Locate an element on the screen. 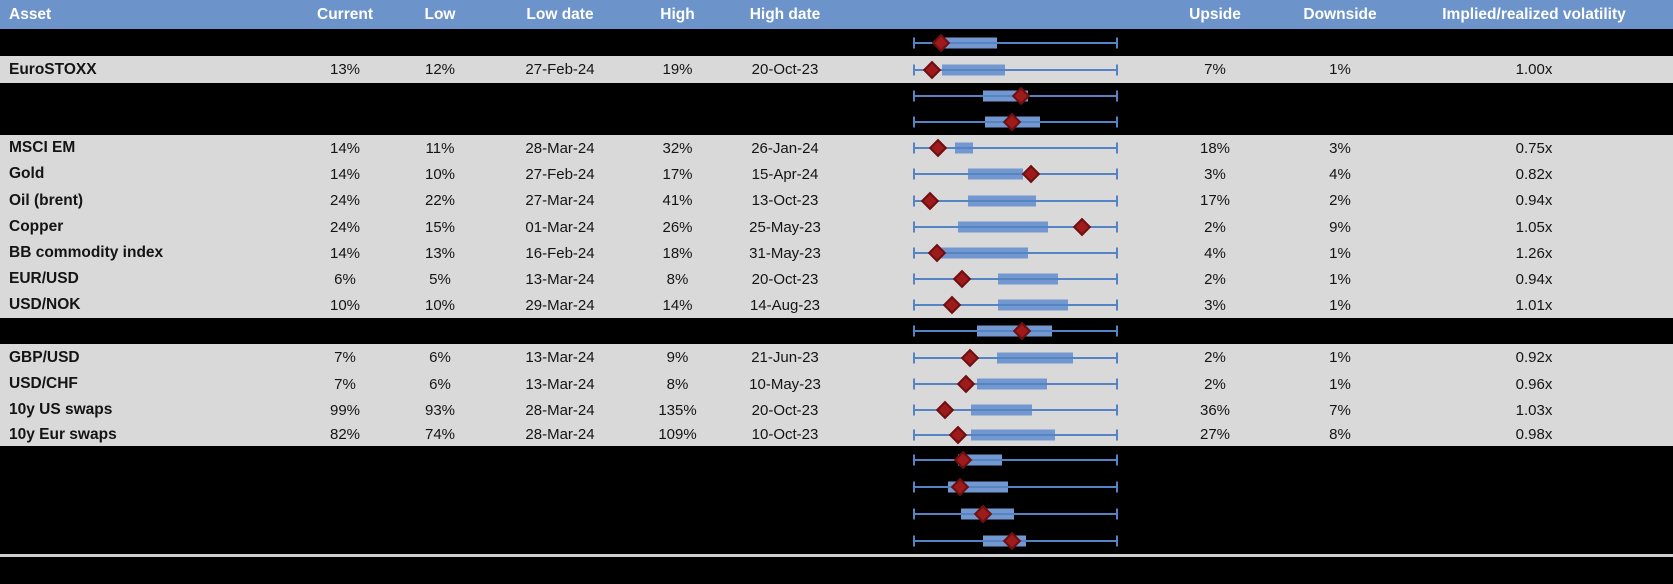  cell-implied: 0.92x is located at coordinates (1534, 357).